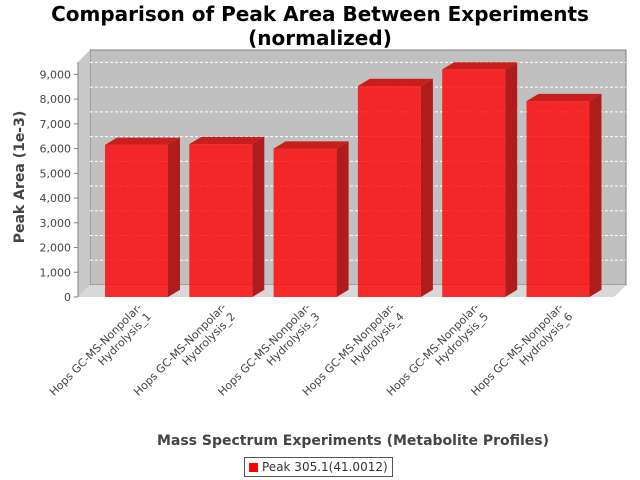  Describe the element at coordinates (56, 99) in the screenshot. I see `y-tick-label: 8,000` at that location.